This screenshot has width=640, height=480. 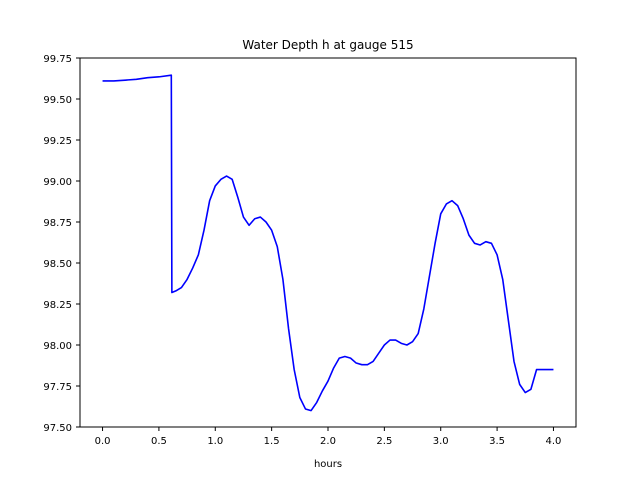 I want to click on y-tick-label: 97.50, so click(x=57, y=428).